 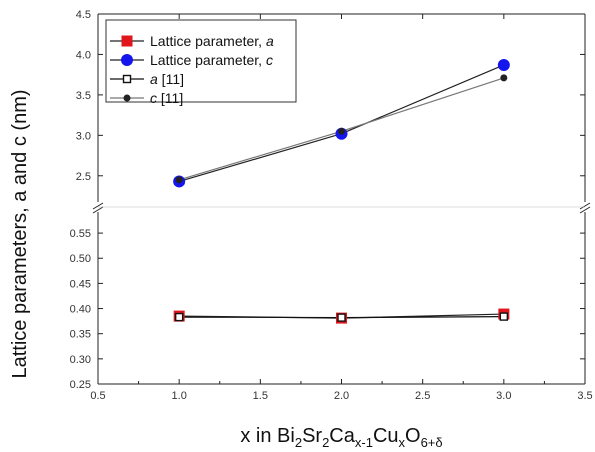 I want to click on legend-label: Lattice parameter, a, so click(x=212, y=41).